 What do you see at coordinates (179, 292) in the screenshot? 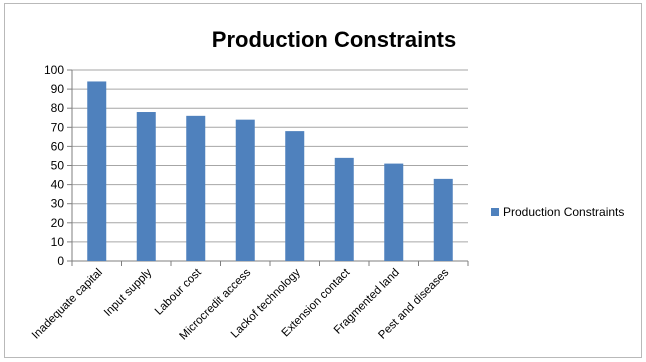
I see `x-category-label: Labour cost` at bounding box center [179, 292].